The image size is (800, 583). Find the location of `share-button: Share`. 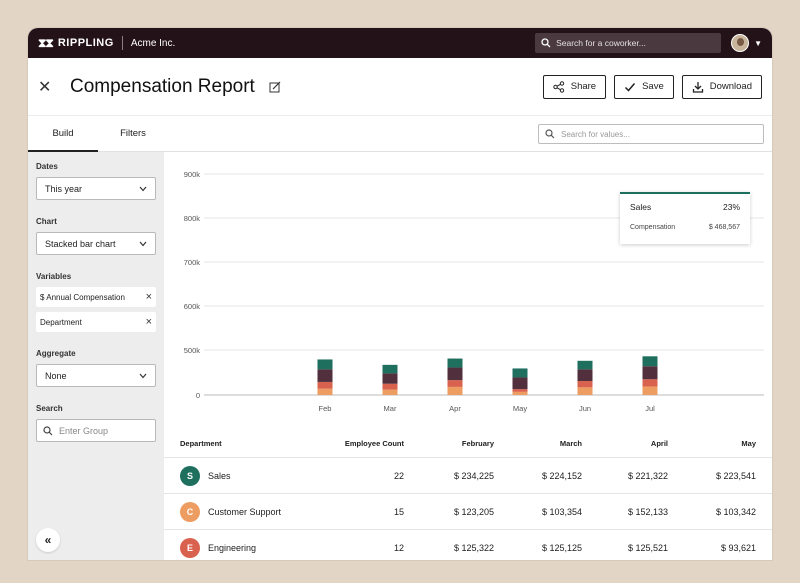

share-button: Share is located at coordinates (574, 86).